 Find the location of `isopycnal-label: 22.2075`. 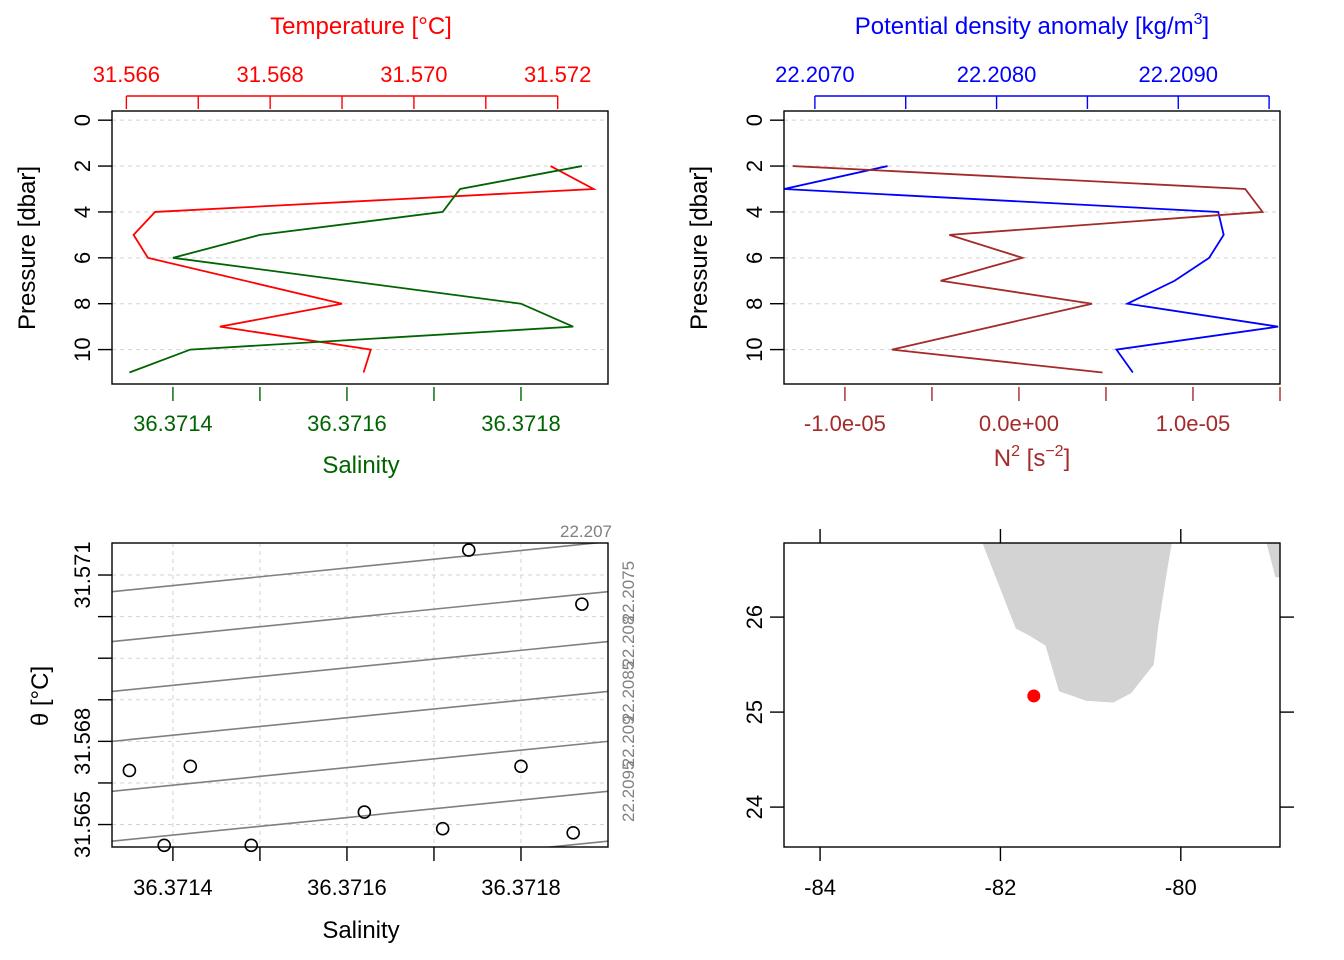

isopycnal-label: 22.2075 is located at coordinates (628, 591).